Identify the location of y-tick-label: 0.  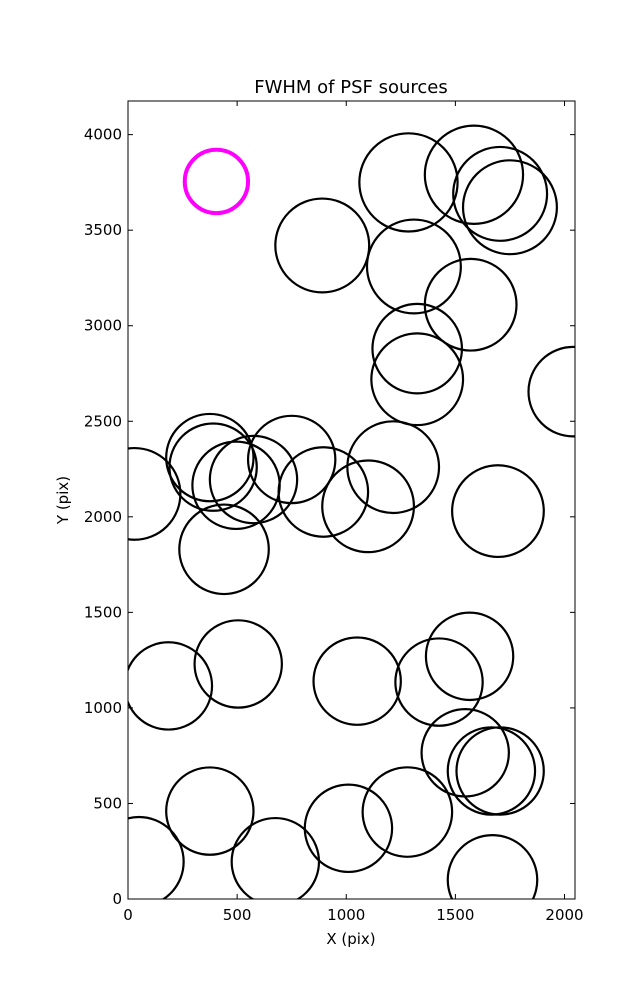
(117, 899).